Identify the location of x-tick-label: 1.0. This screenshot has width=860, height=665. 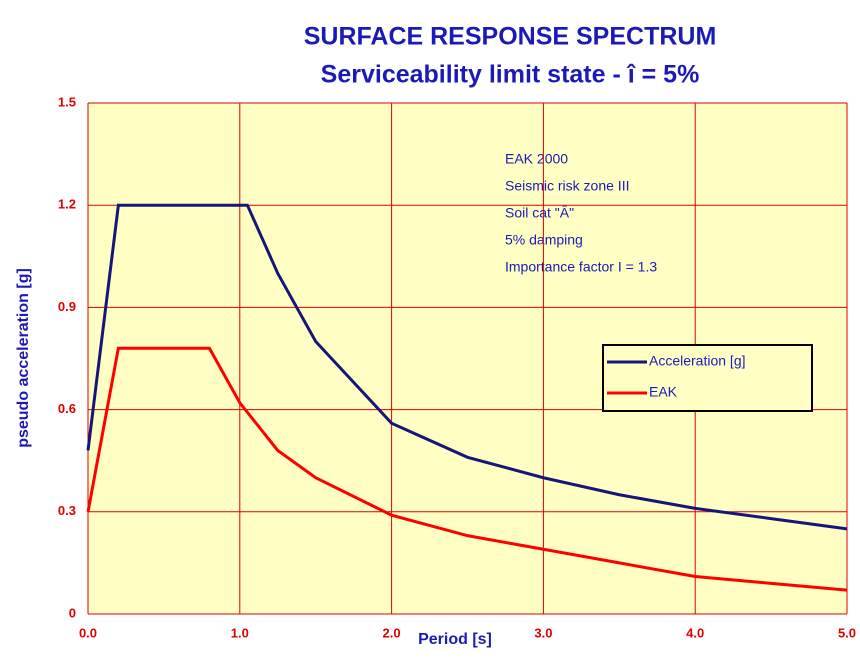
(240, 632).